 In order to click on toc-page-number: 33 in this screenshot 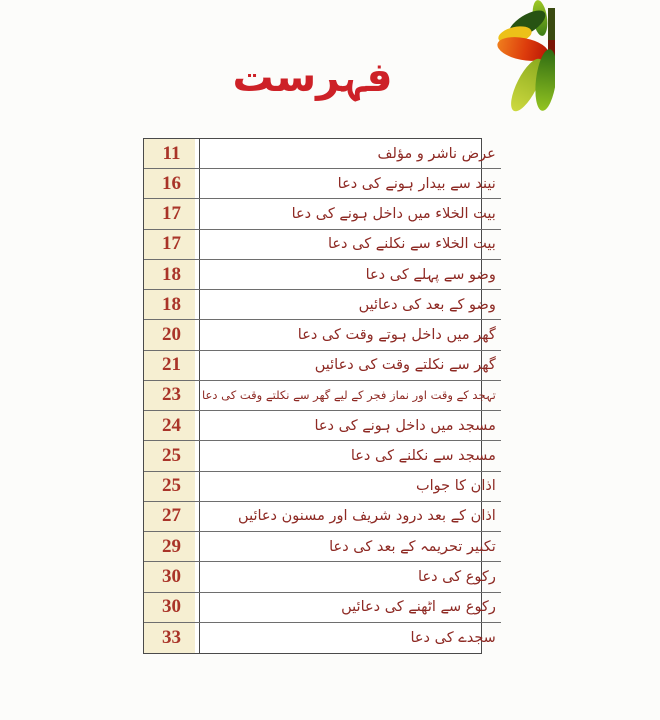, I will do `click(172, 637)`.